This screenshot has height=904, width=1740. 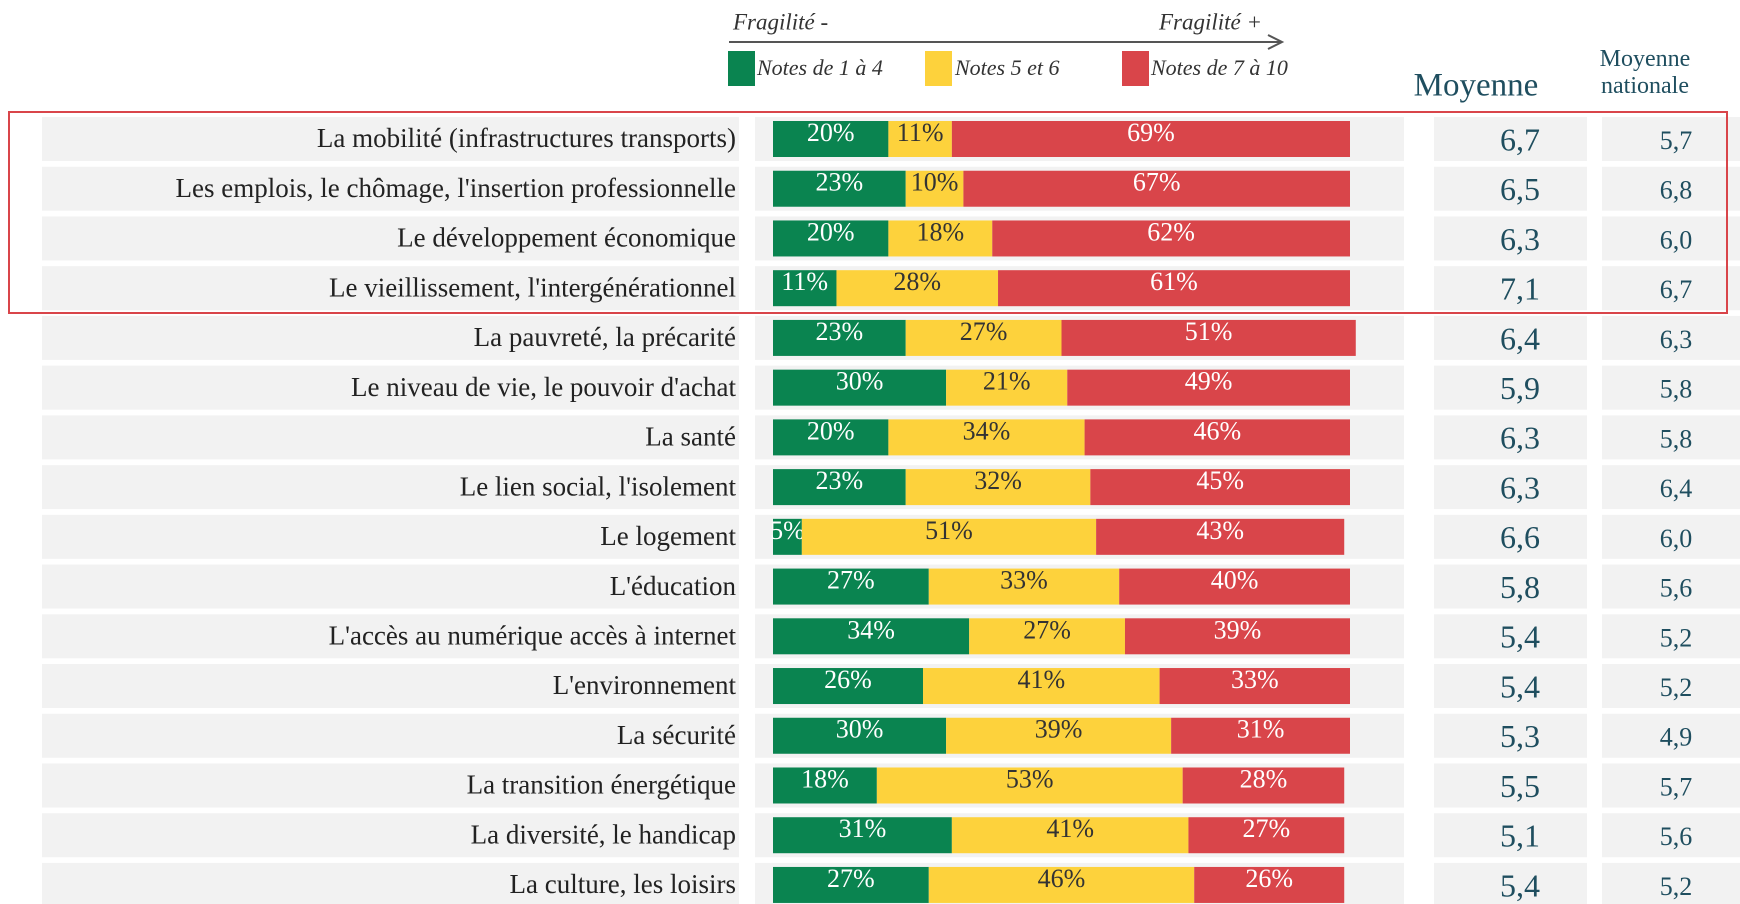 I want to click on column-value: 5,3, so click(x=1520, y=736).